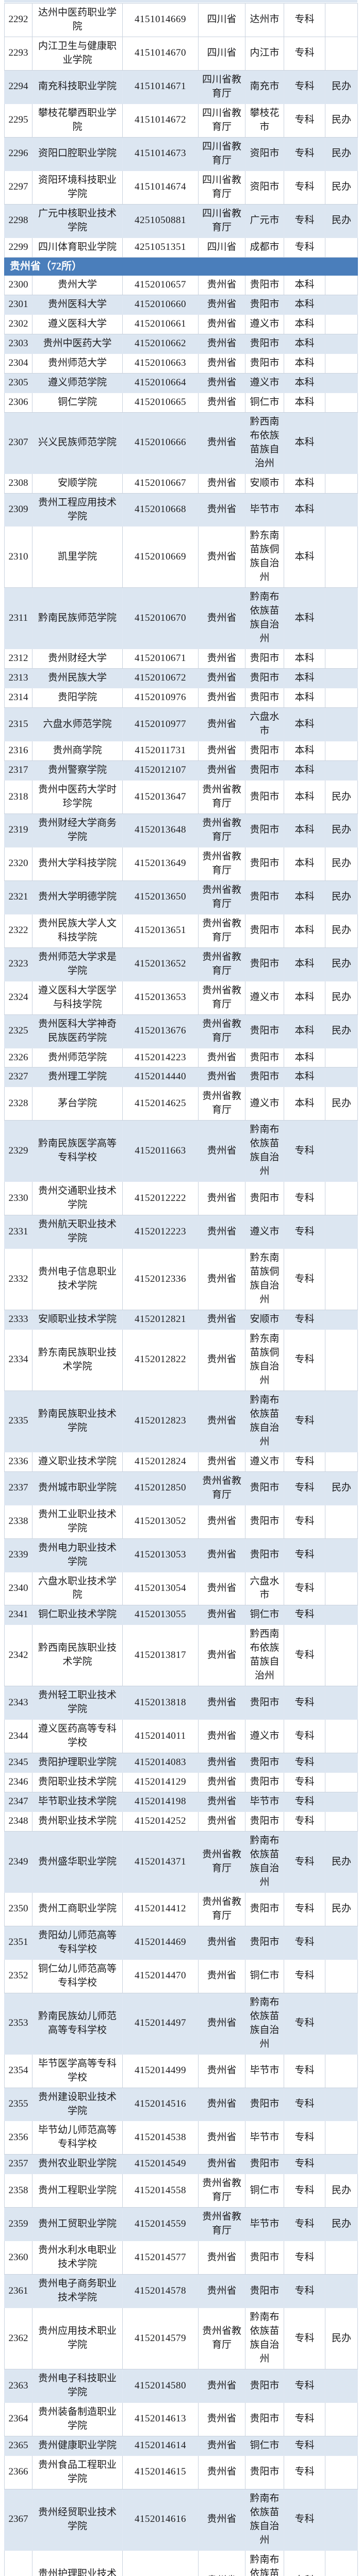 The height and width of the screenshot is (2576, 361). I want to click on cell-school-id-code: 4152010669, so click(160, 557).